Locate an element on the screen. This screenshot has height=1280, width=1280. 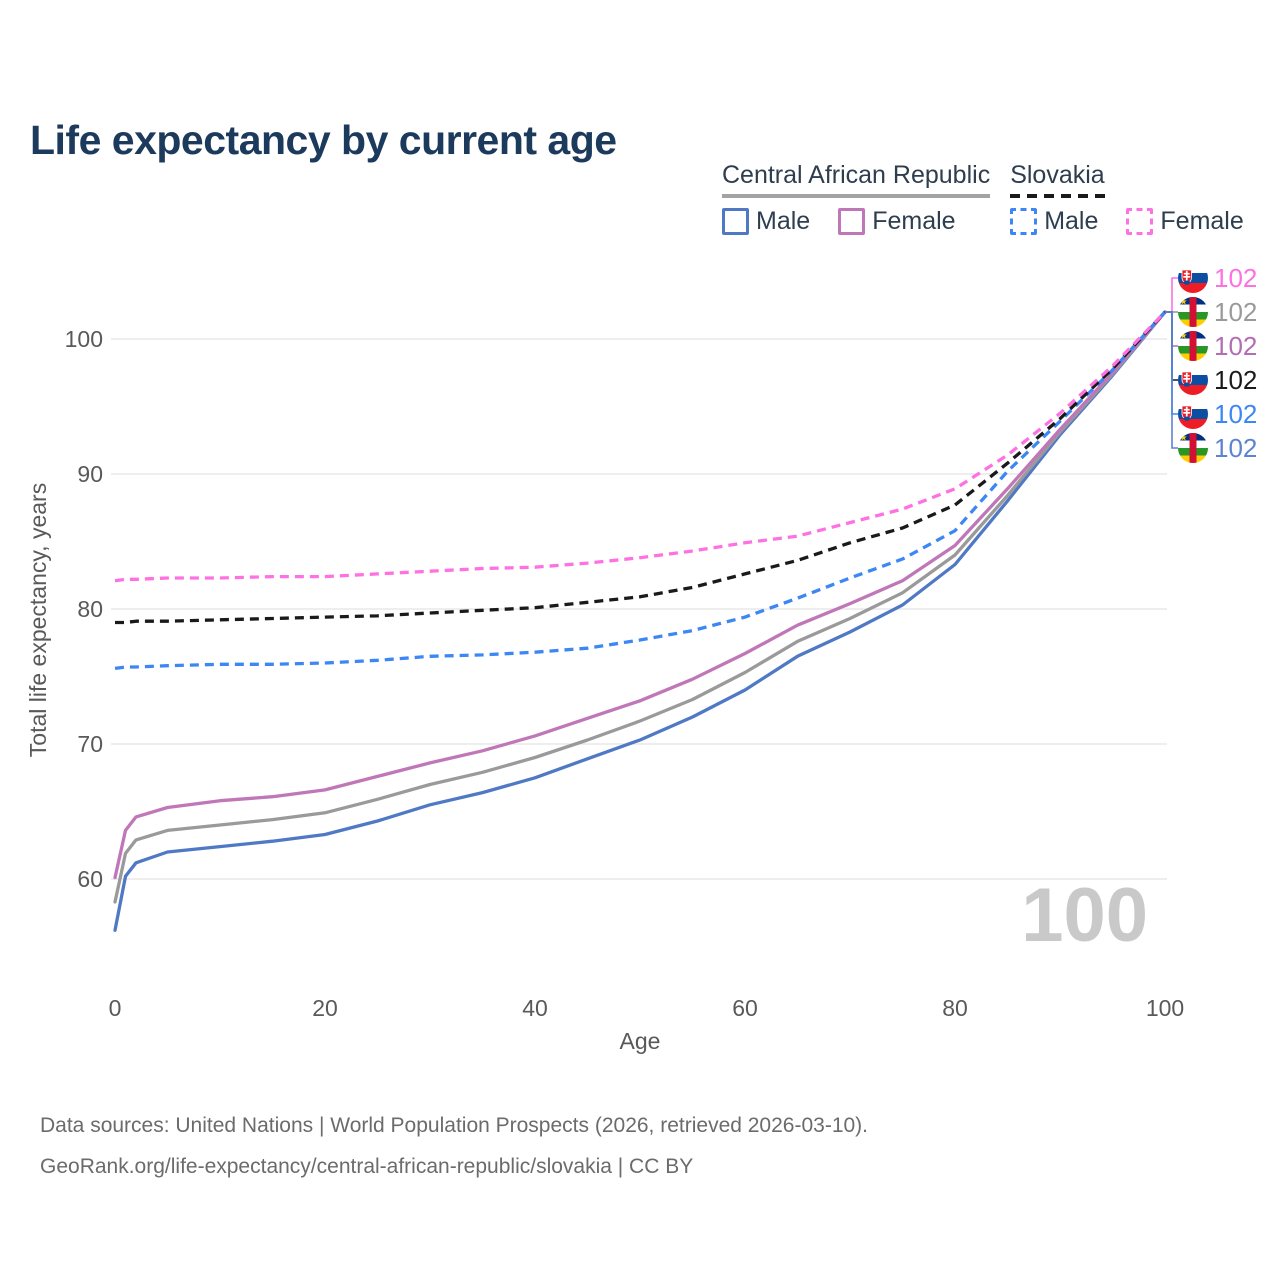
y-tick-80: 80 is located at coordinates (90, 609).